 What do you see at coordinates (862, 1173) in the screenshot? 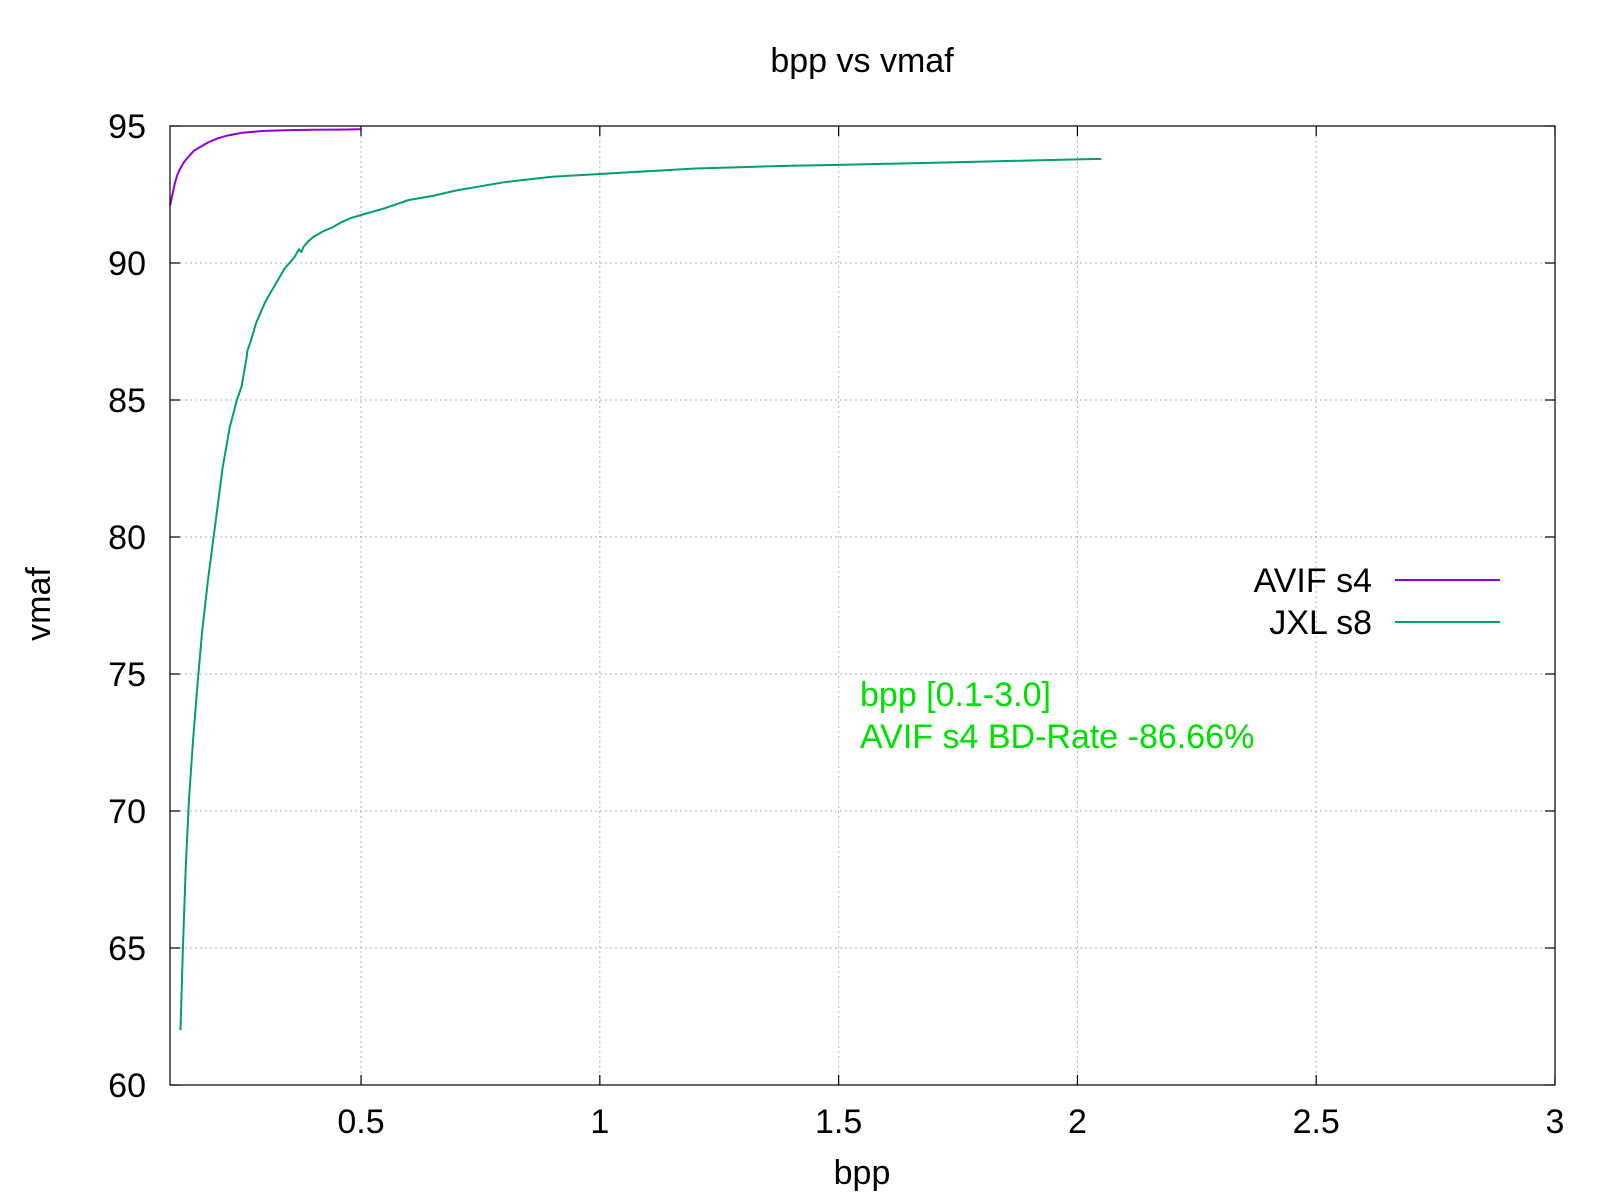
I see `x-axis-label: bpp` at bounding box center [862, 1173].